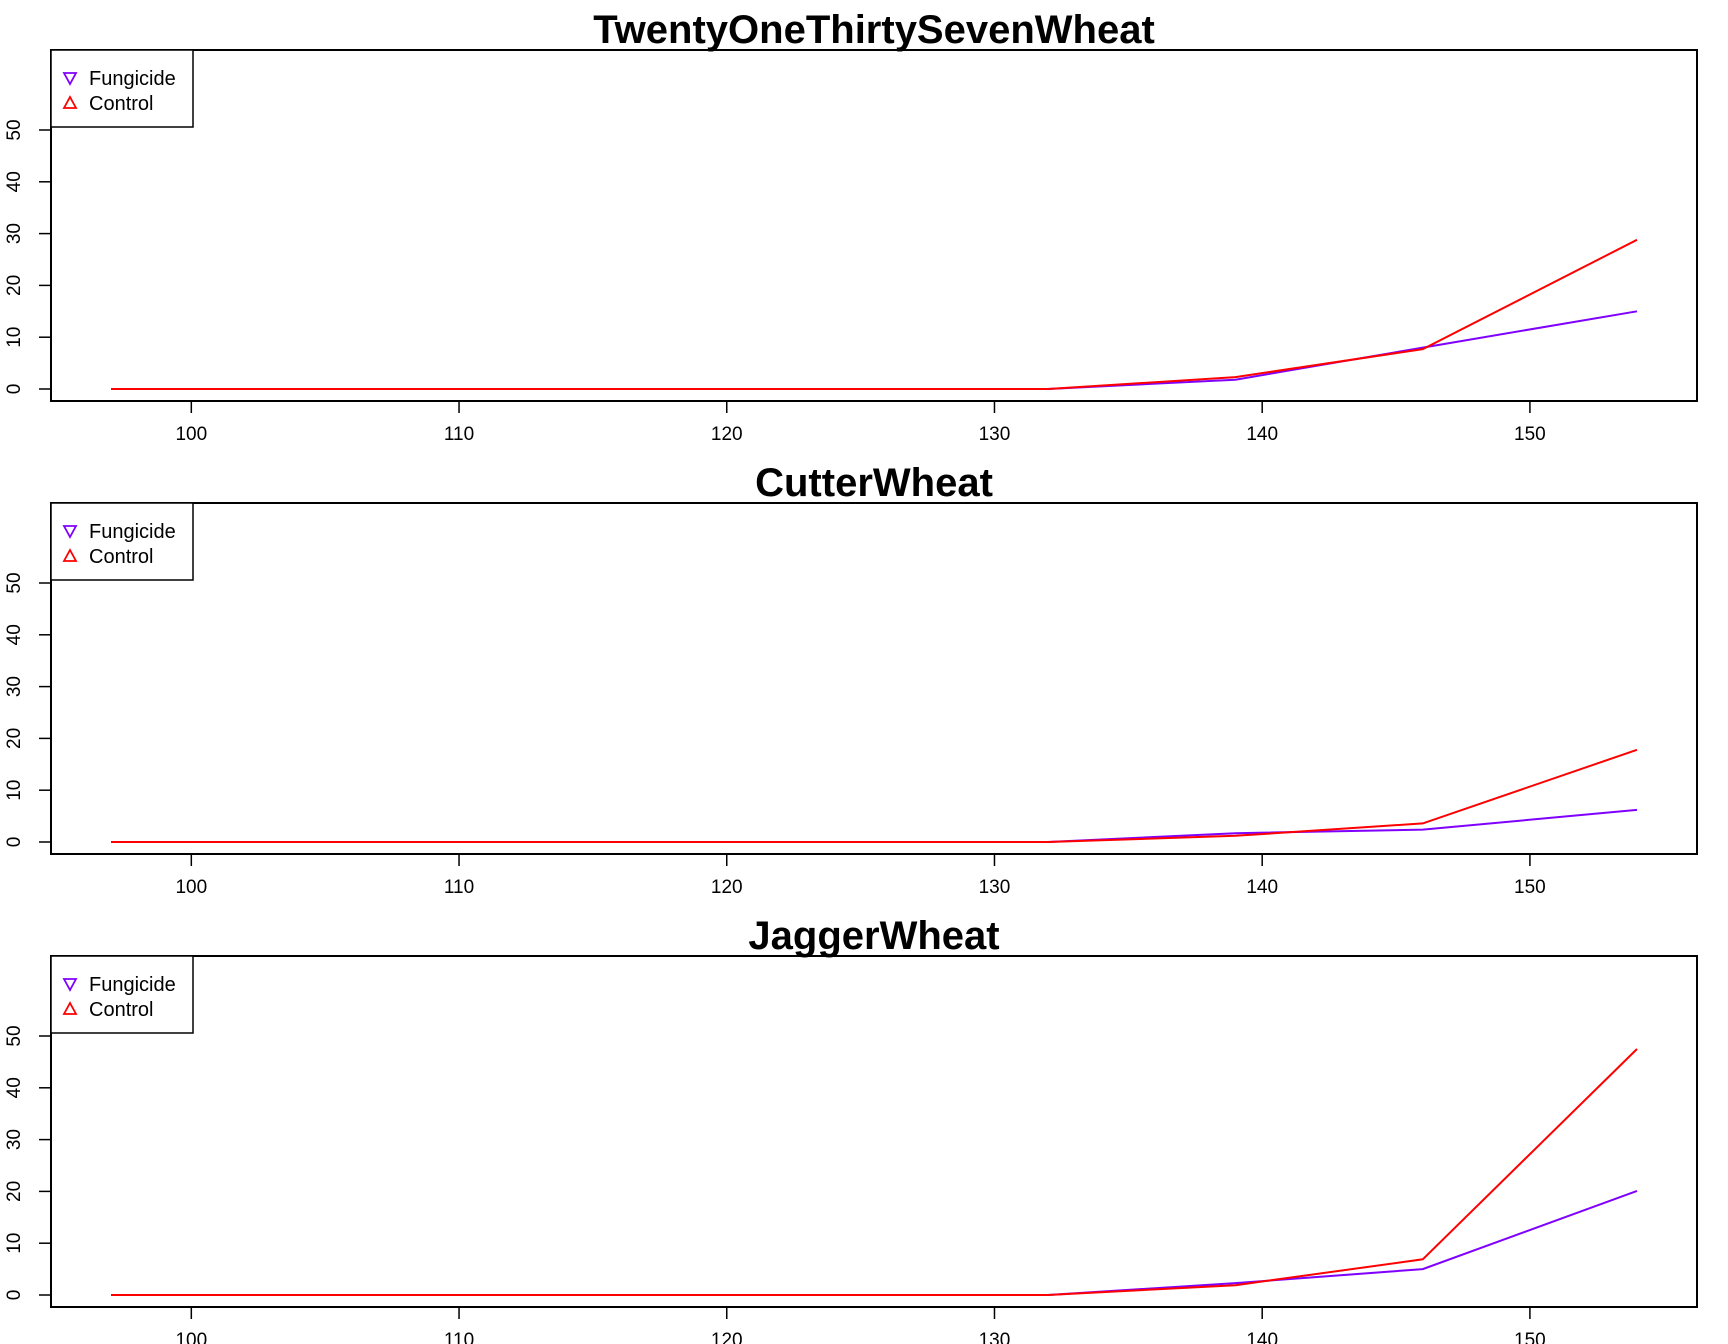  What do you see at coordinates (873, 936) in the screenshot?
I see `chart-title: JaggerWheat` at bounding box center [873, 936].